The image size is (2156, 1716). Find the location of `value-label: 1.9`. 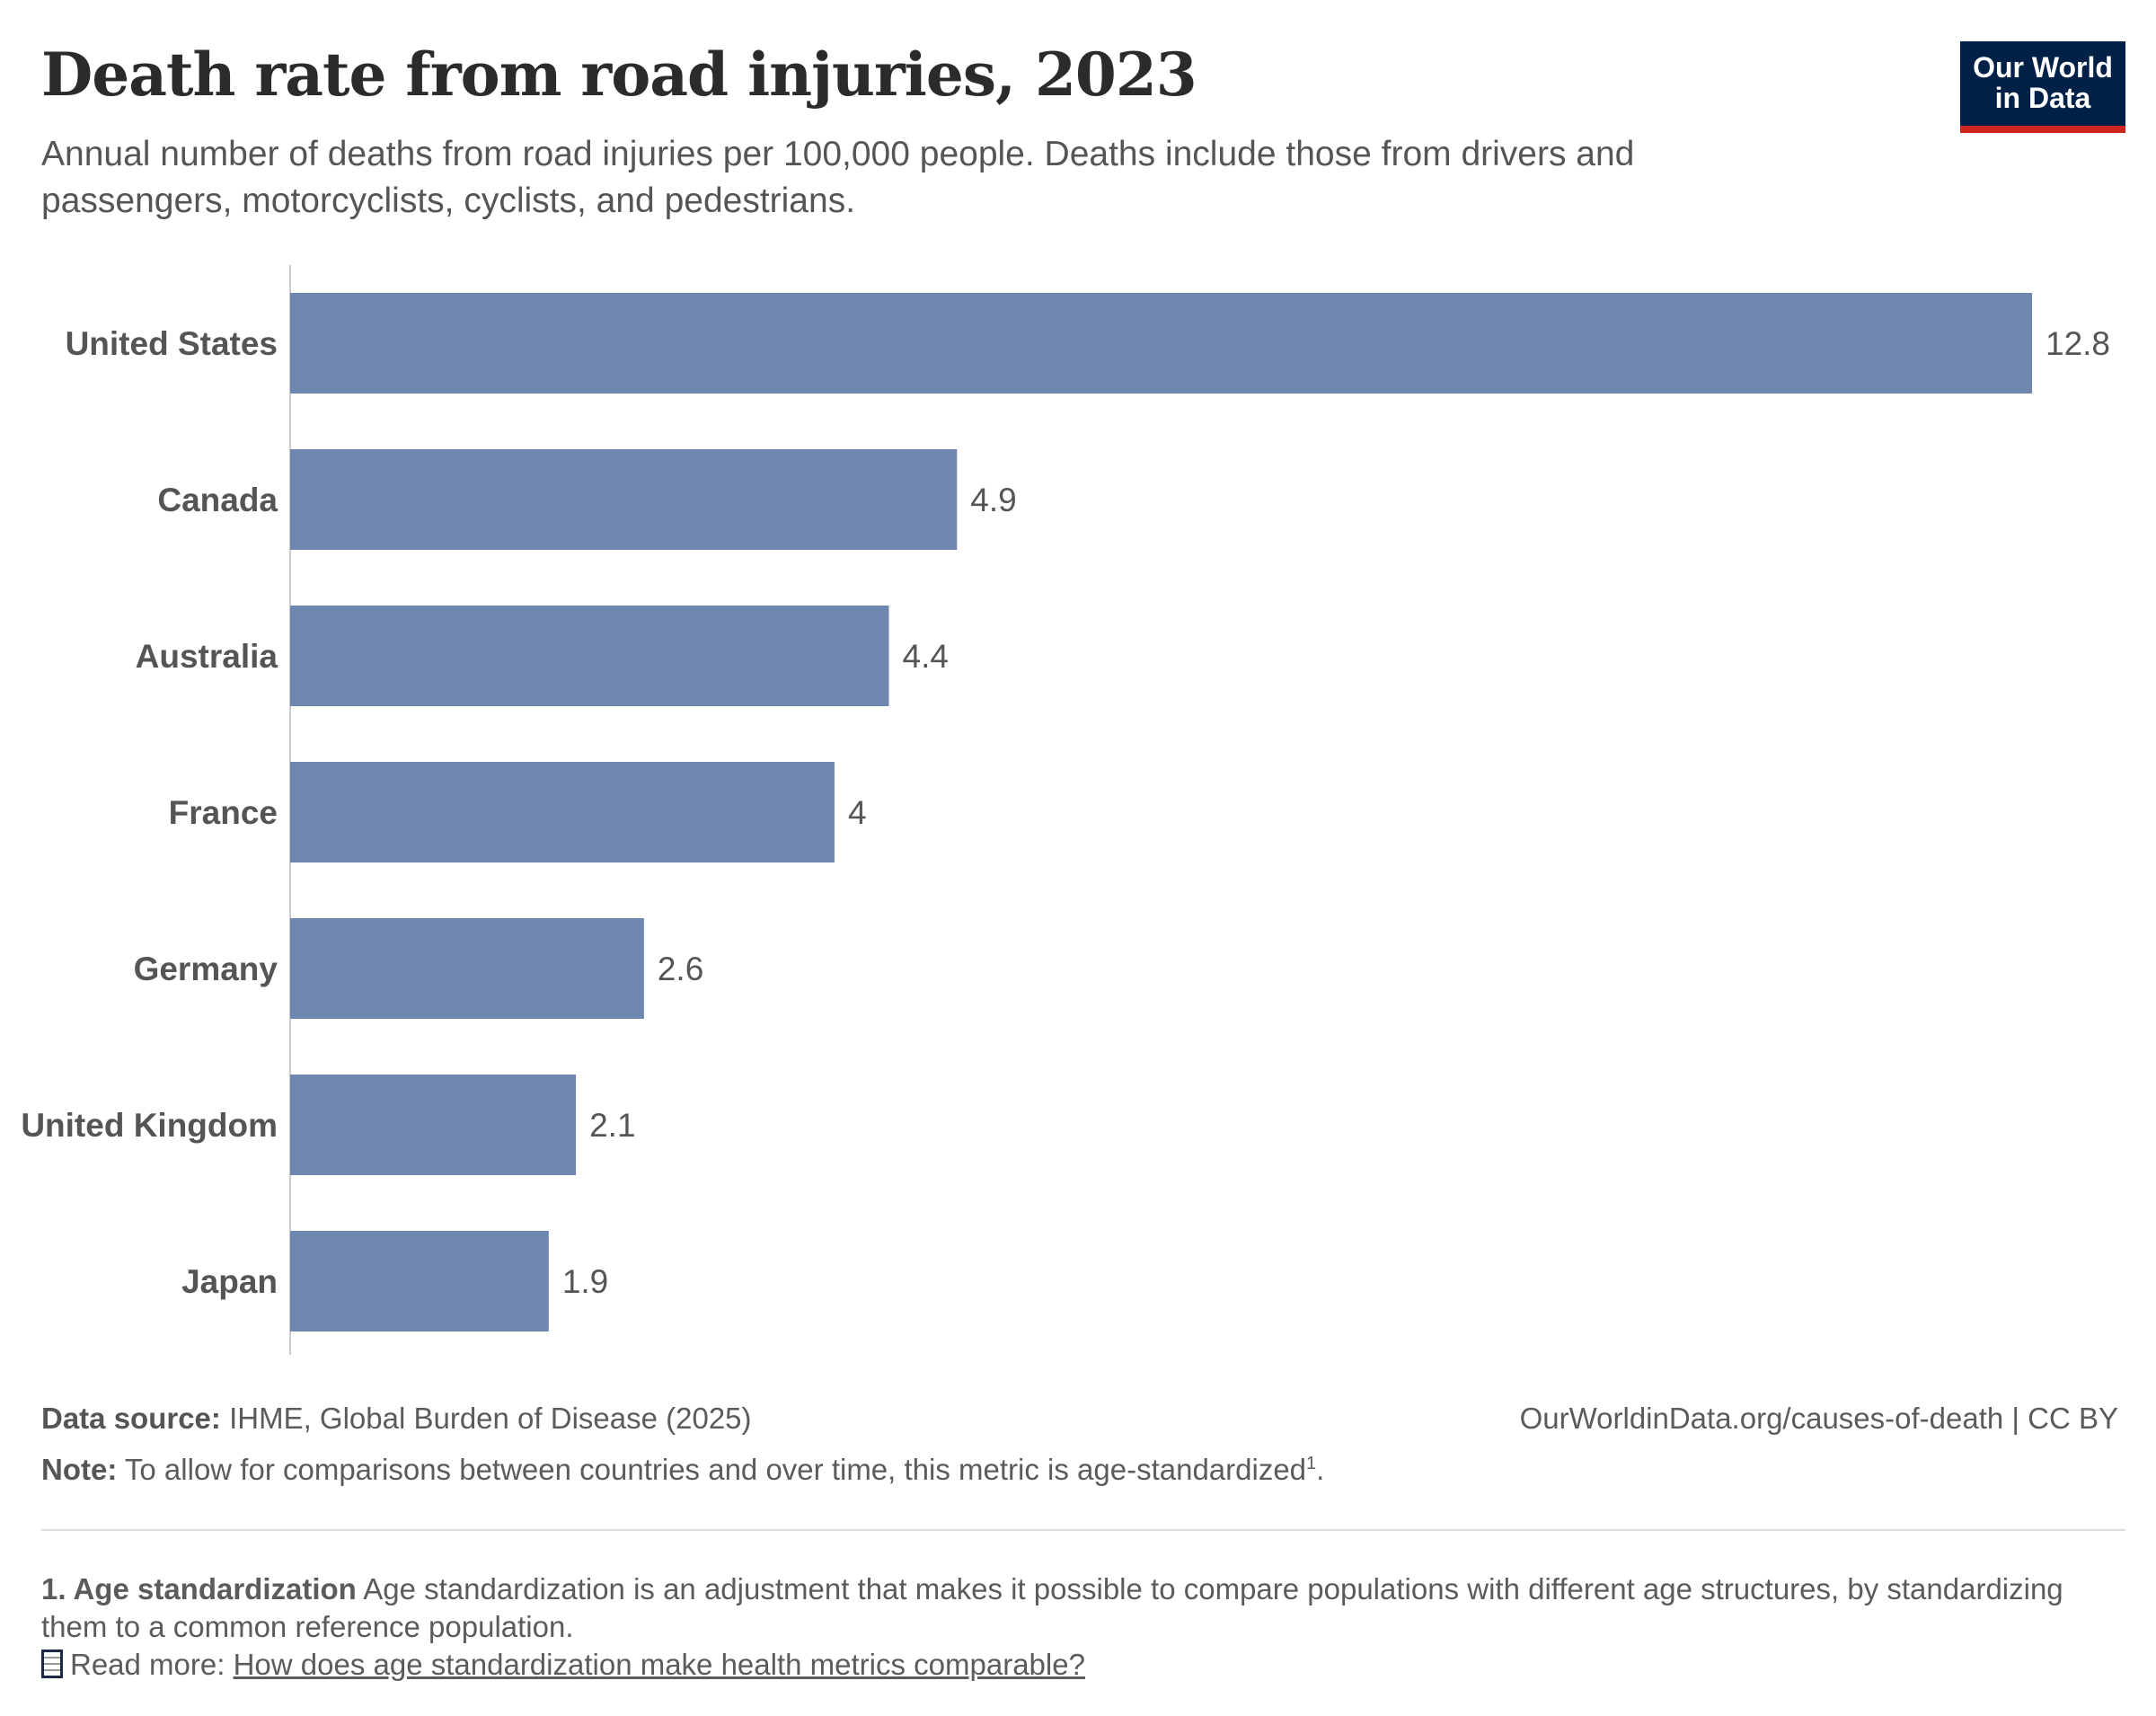

value-label: 1.9 is located at coordinates (585, 1281).